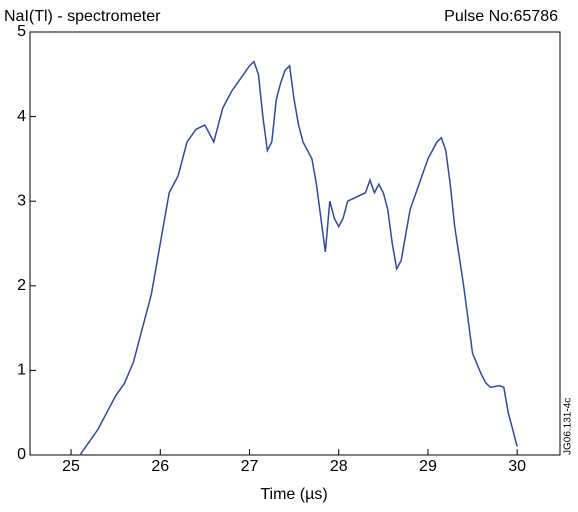 This screenshot has width=578, height=512. Describe the element at coordinates (501, 16) in the screenshot. I see `chart-subtitle: Pulse No:65786` at that location.